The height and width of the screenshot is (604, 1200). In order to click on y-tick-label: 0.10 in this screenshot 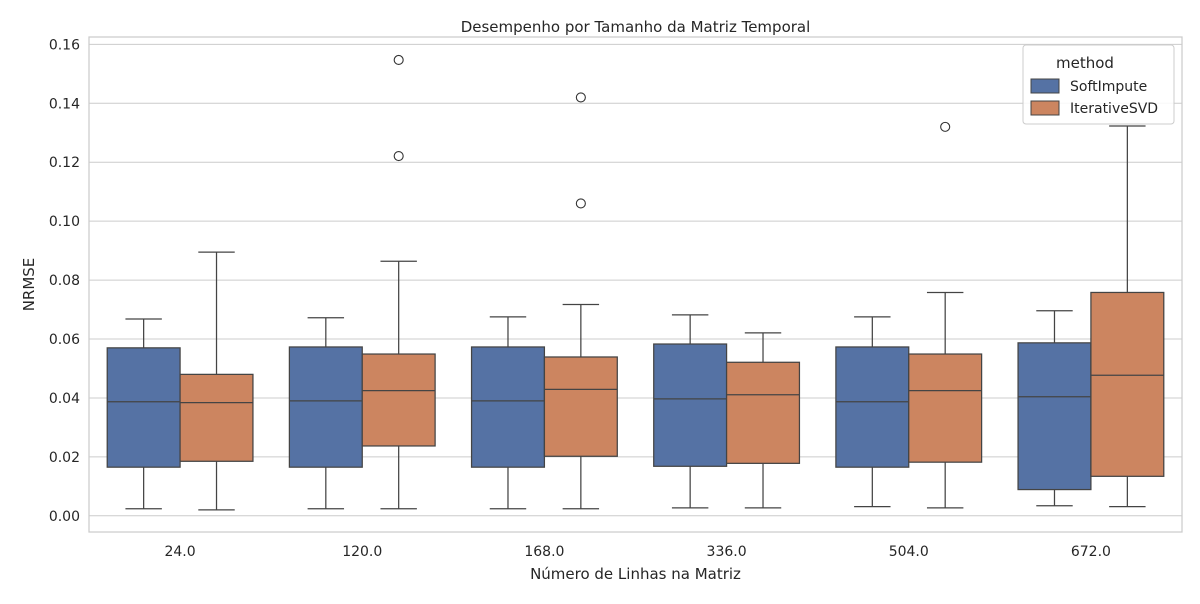, I will do `click(64, 222)`.